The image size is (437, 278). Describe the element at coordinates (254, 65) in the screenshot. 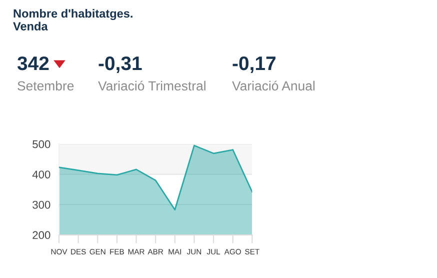

I see `text: -0,17` at that location.